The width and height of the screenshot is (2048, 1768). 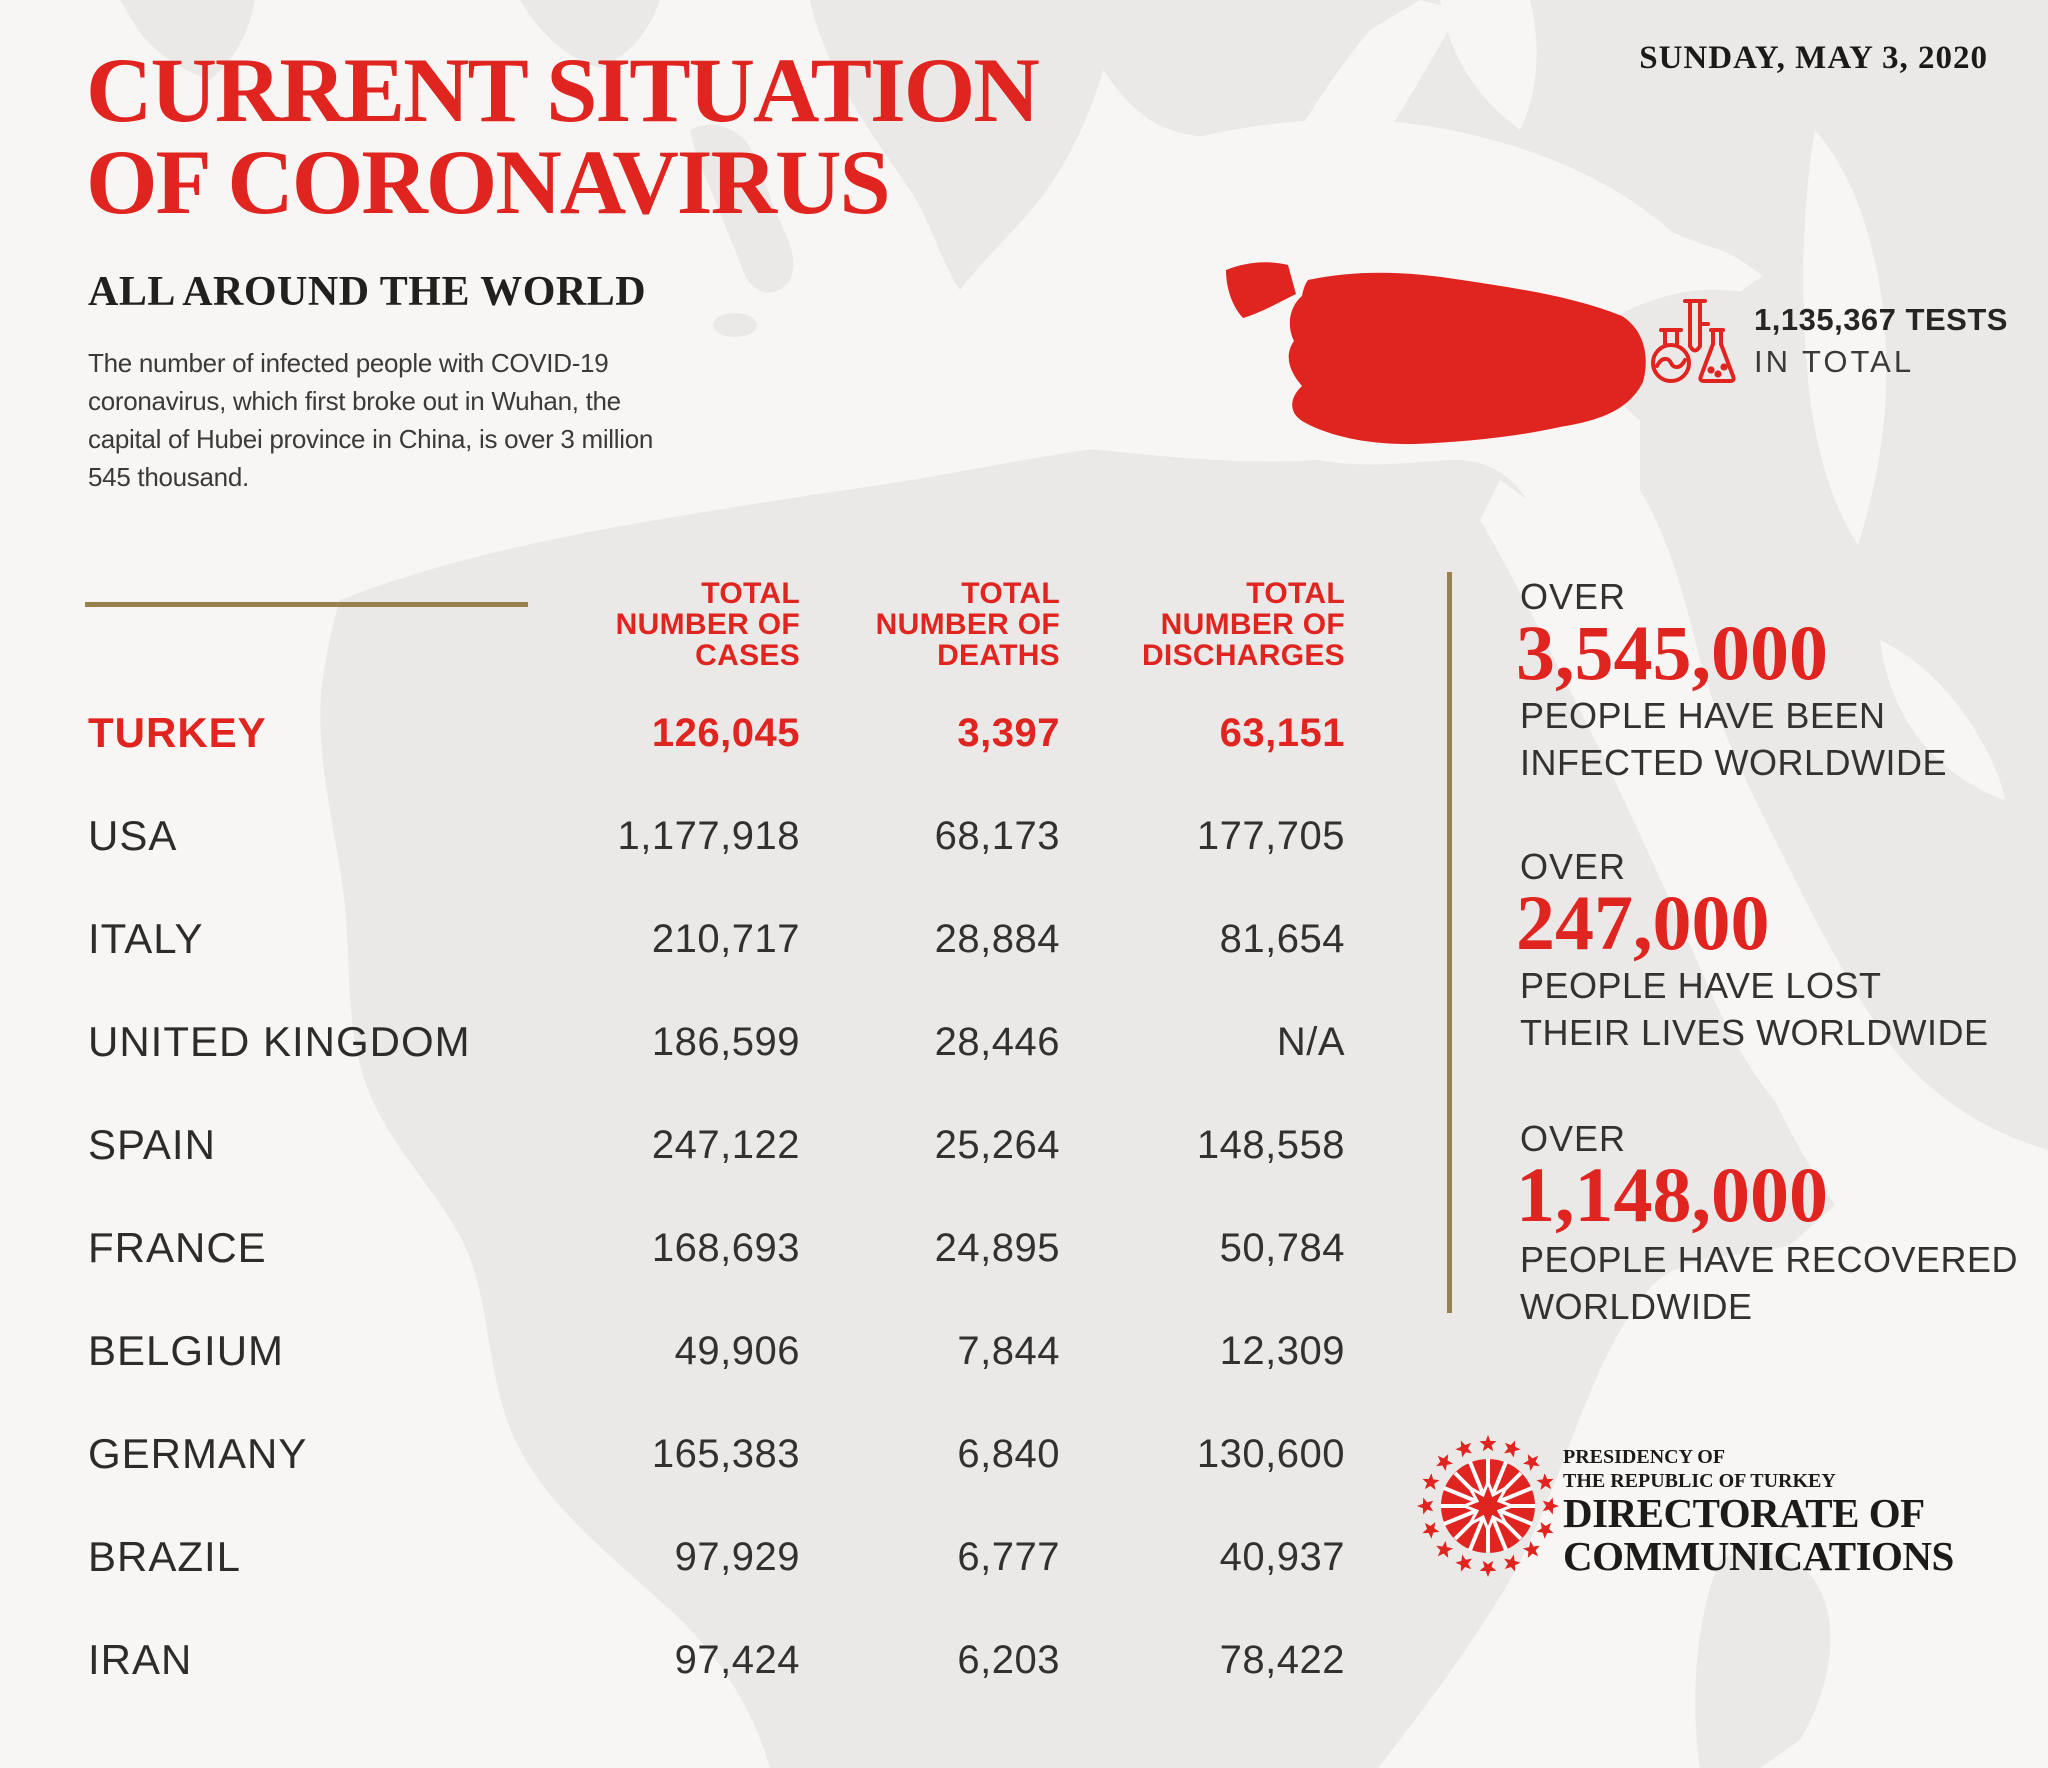 I want to click on page-title-line2: OF CORONAVIRUS, so click(x=488, y=182).